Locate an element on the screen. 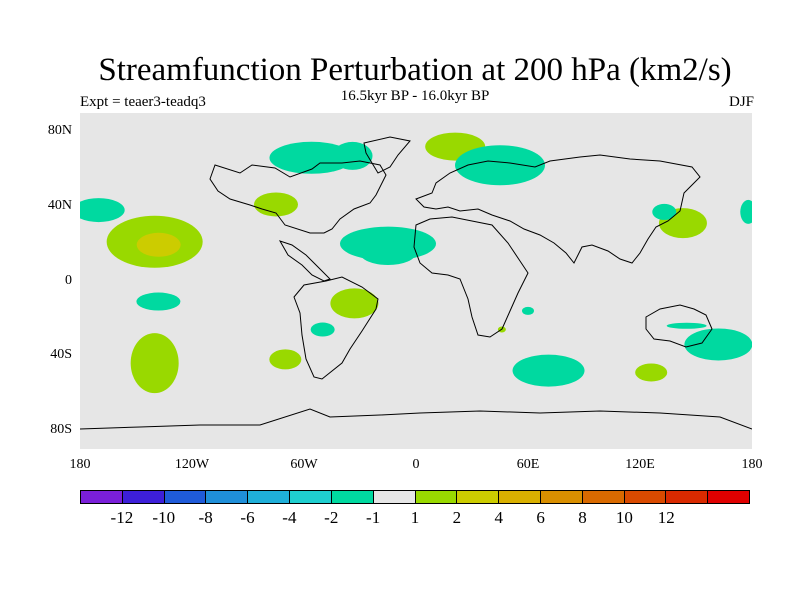  colorbar-label: 8 is located at coordinates (582, 517).